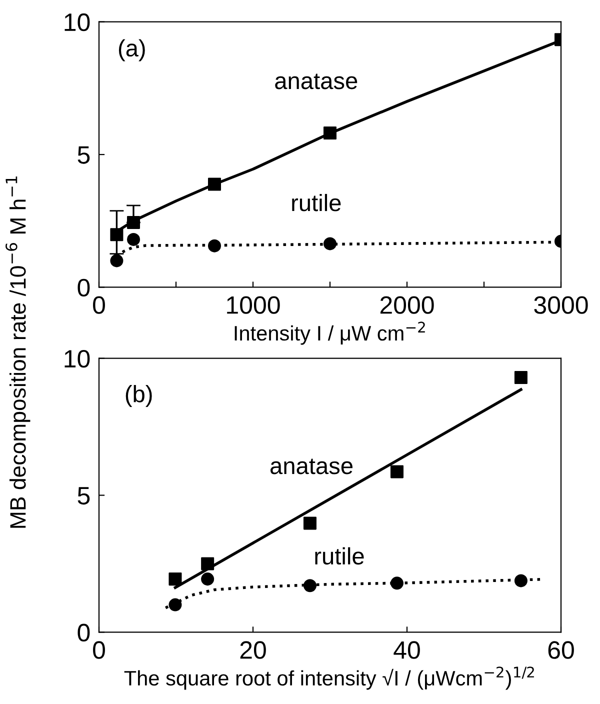  What do you see at coordinates (407, 305) in the screenshot?
I see `x-tick-label: 2000` at bounding box center [407, 305].